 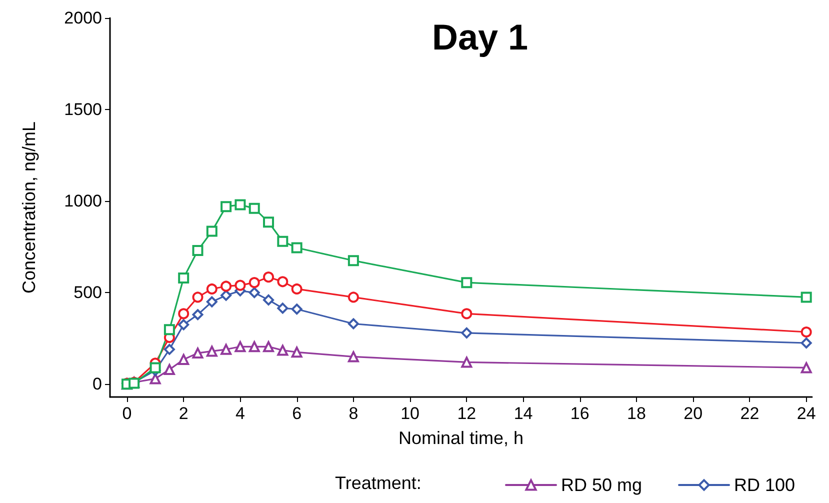 What do you see at coordinates (693, 413) in the screenshot?
I see `x-tick-label: 20` at bounding box center [693, 413].